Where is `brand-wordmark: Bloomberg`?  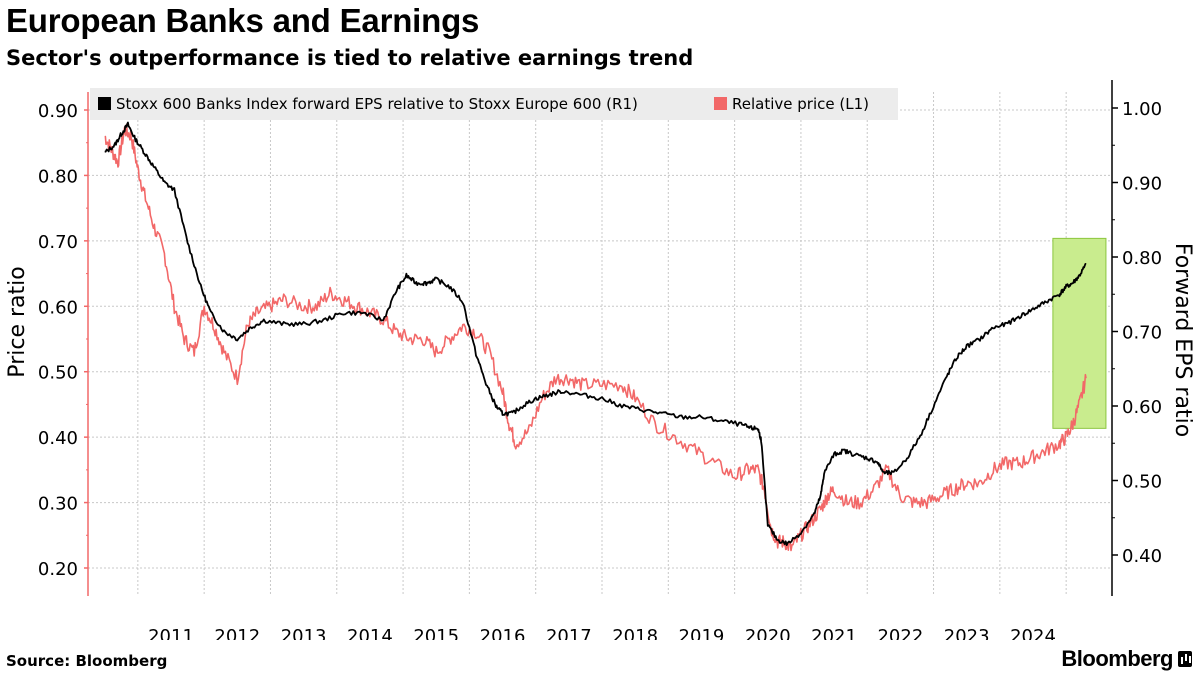 brand-wordmark: Bloomberg is located at coordinates (1117, 658).